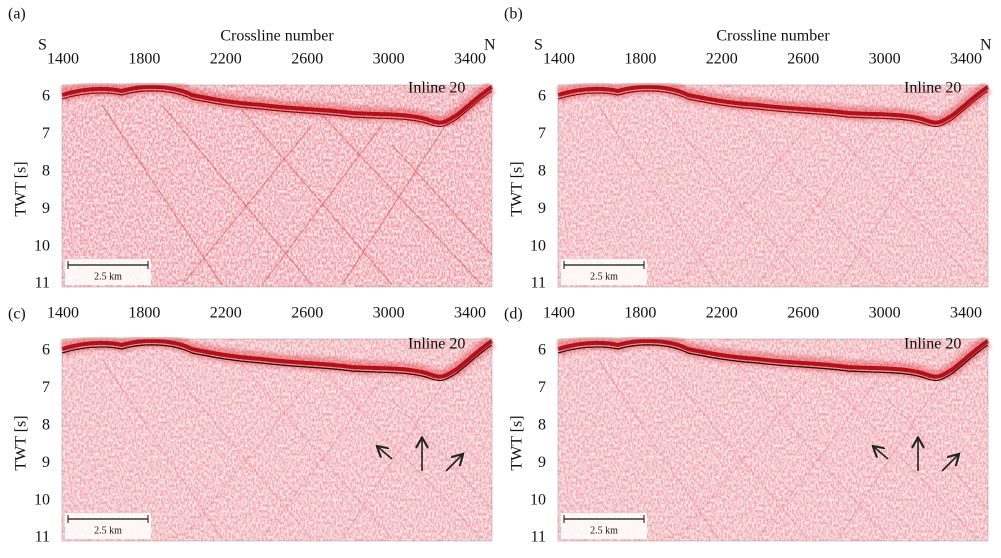  I want to click on x-tick-label: 3000, so click(389, 313).